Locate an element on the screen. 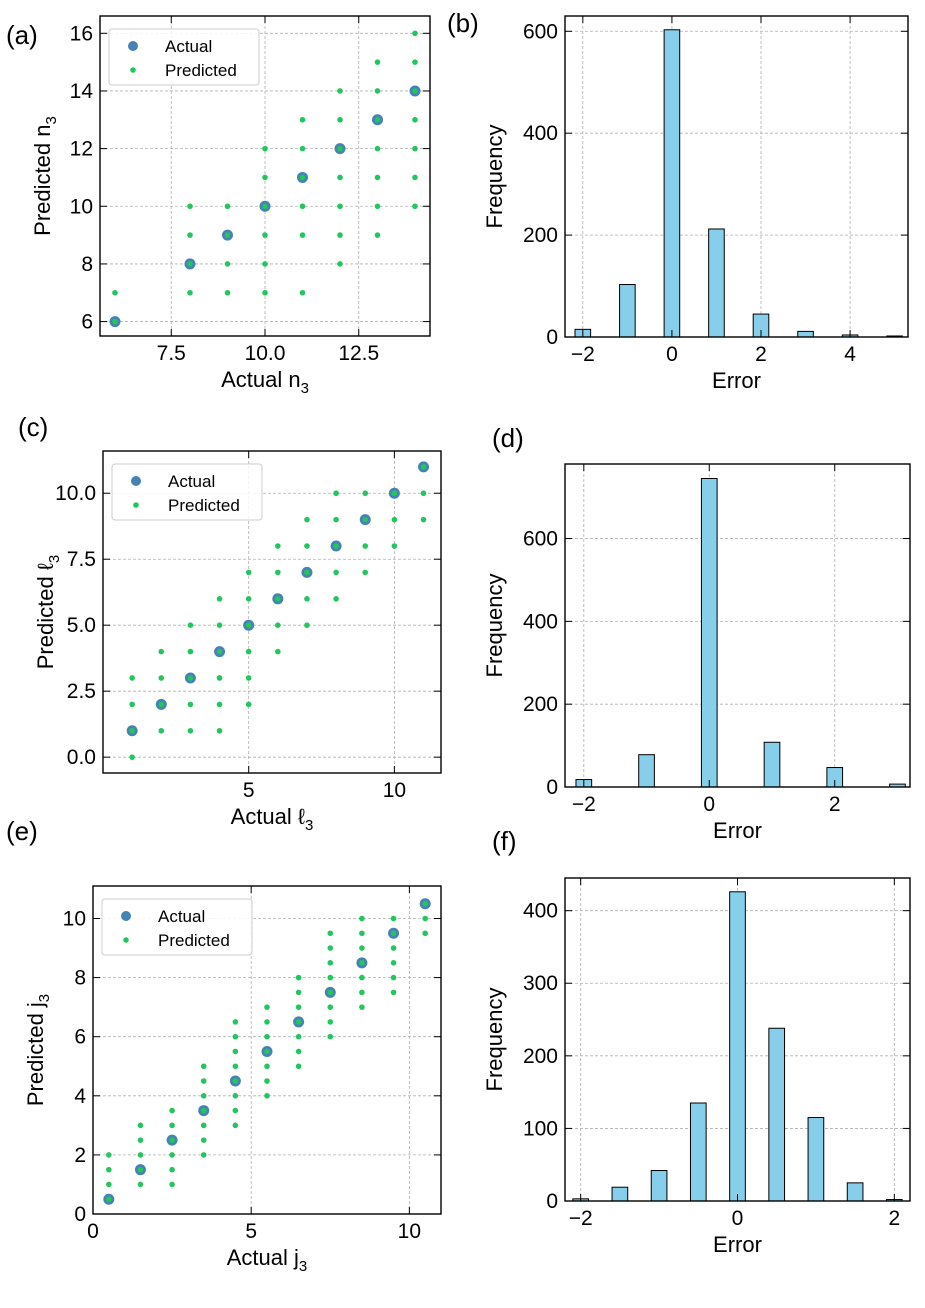 The width and height of the screenshot is (925, 1308). panel-label: (e) is located at coordinates (22, 831).